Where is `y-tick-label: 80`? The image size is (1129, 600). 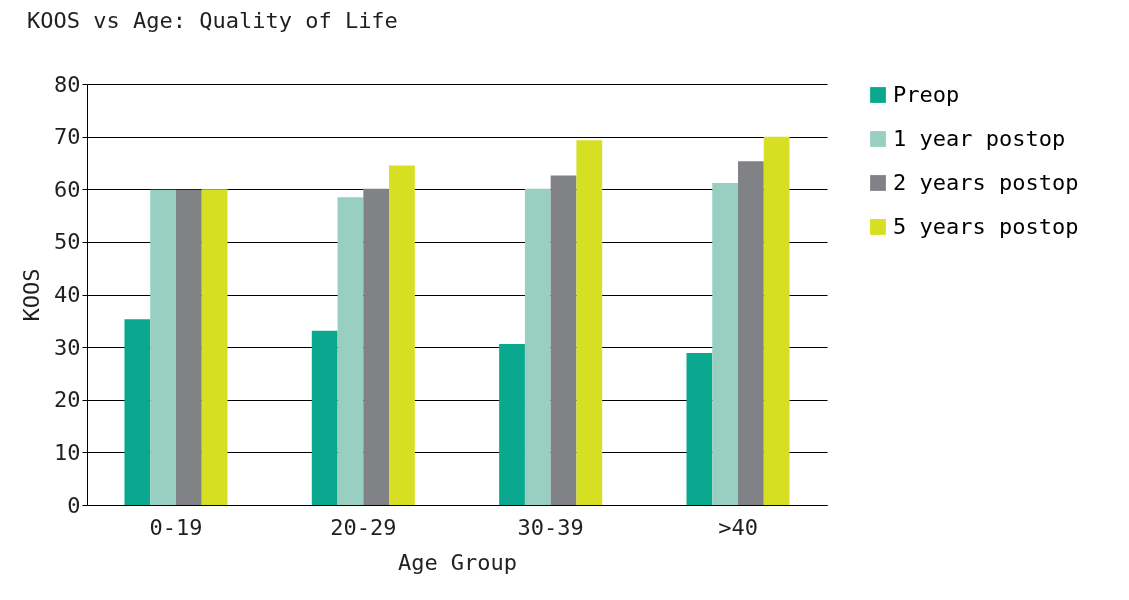 y-tick-label: 80 is located at coordinates (67, 84).